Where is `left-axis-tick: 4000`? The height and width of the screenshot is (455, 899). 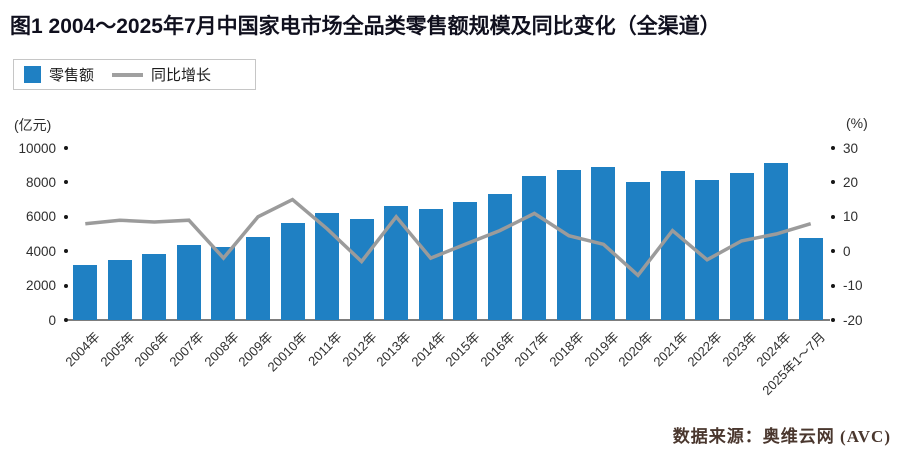 left-axis-tick: 4000 is located at coordinates (37, 251).